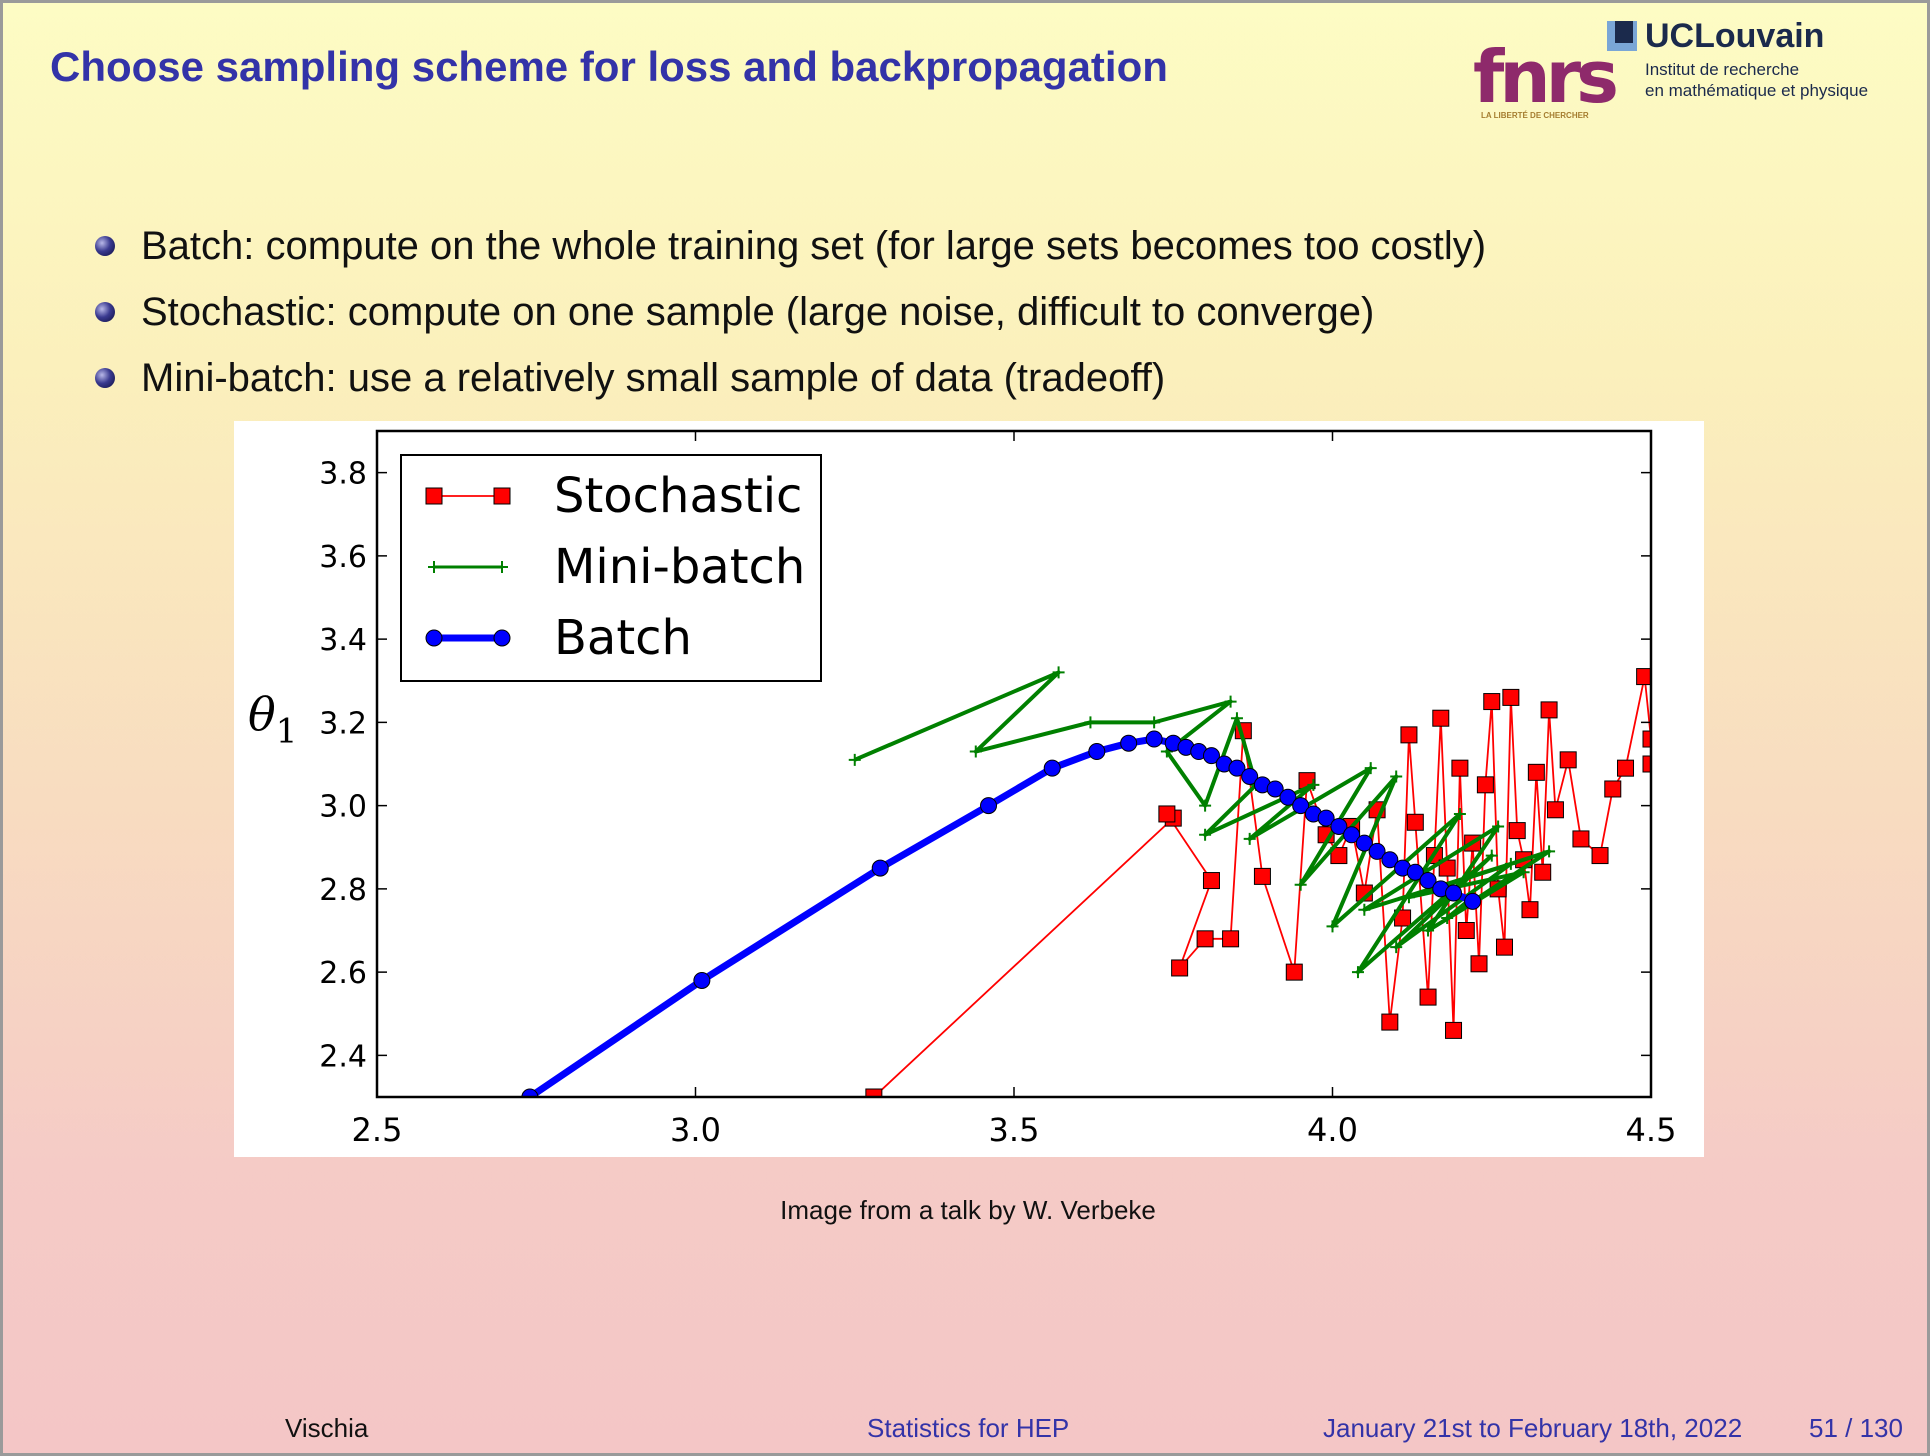  I want to click on x-tick-label: 3.0, so click(695, 1130).